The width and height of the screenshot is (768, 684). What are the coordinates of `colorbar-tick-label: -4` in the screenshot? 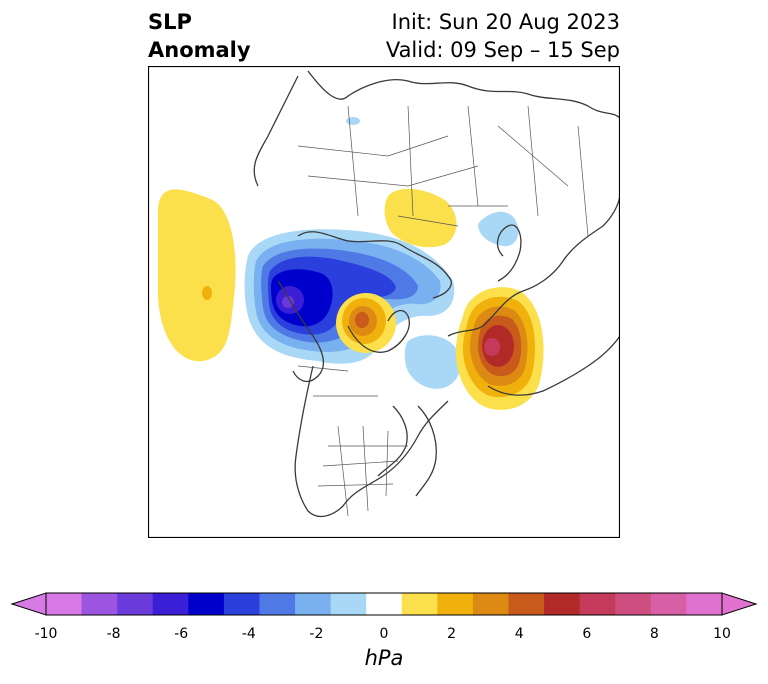 It's located at (248, 634).